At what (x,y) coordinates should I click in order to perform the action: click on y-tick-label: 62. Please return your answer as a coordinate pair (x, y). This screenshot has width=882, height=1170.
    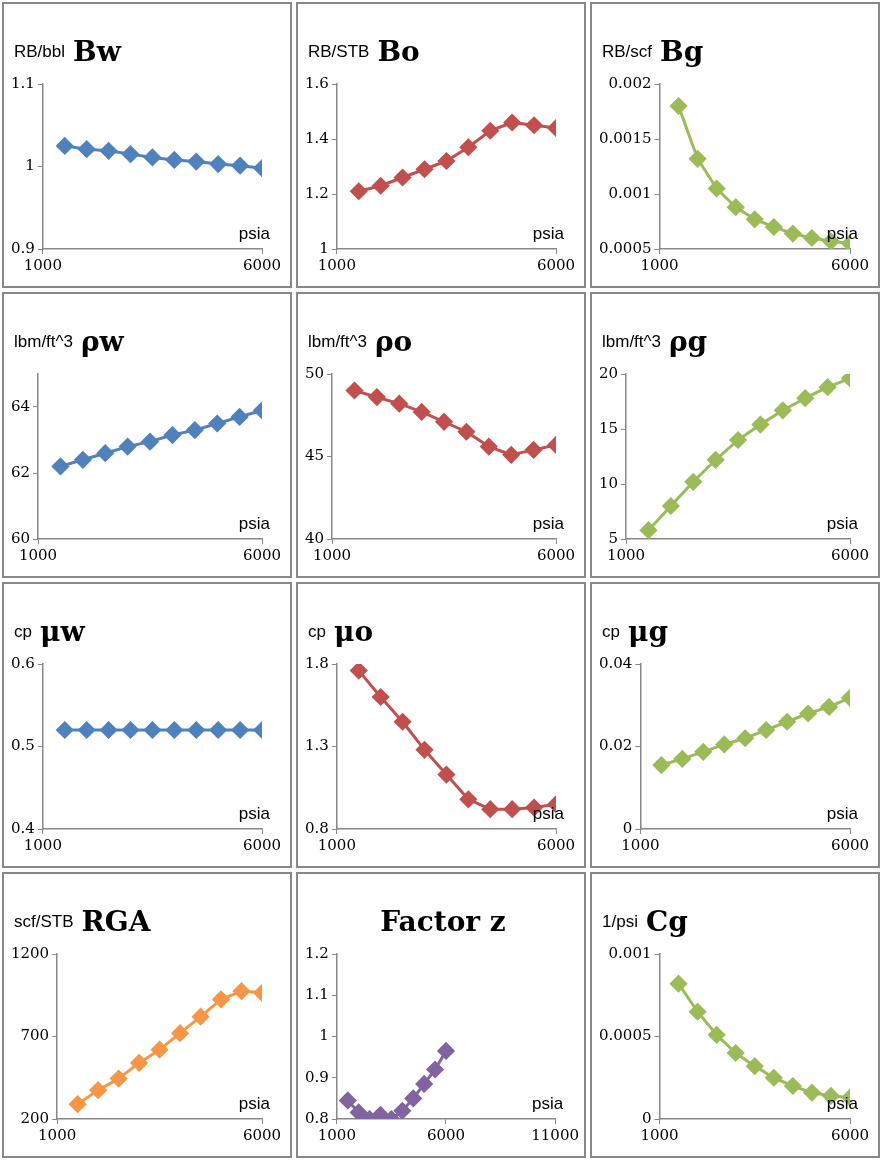
    Looking at the image, I should click on (20, 471).